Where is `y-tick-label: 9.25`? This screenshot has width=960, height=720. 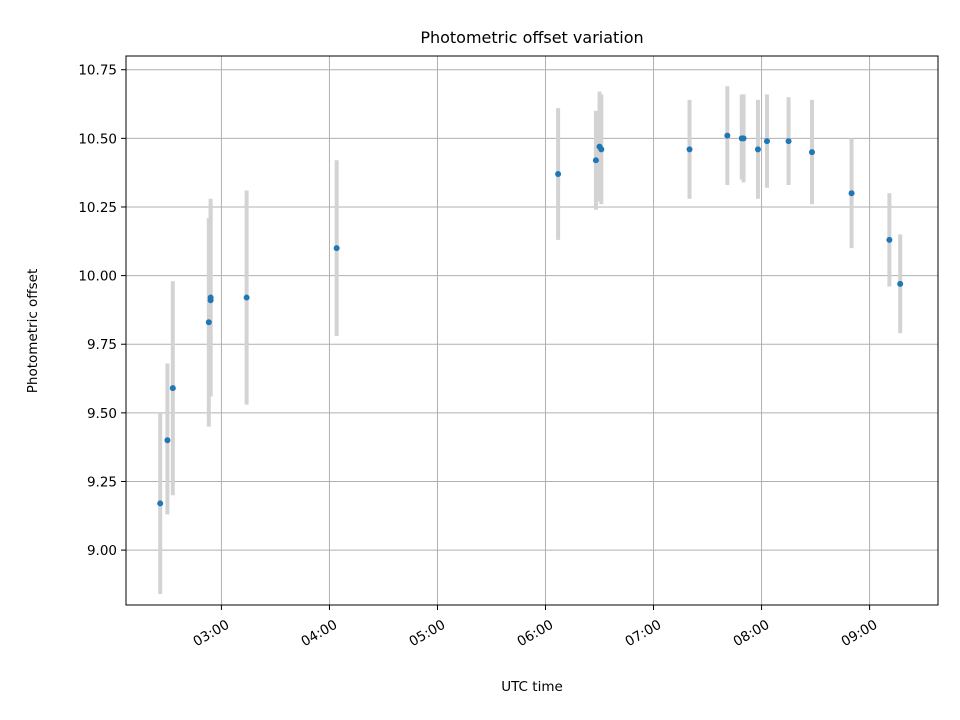
y-tick-label: 9.25 is located at coordinates (102, 482).